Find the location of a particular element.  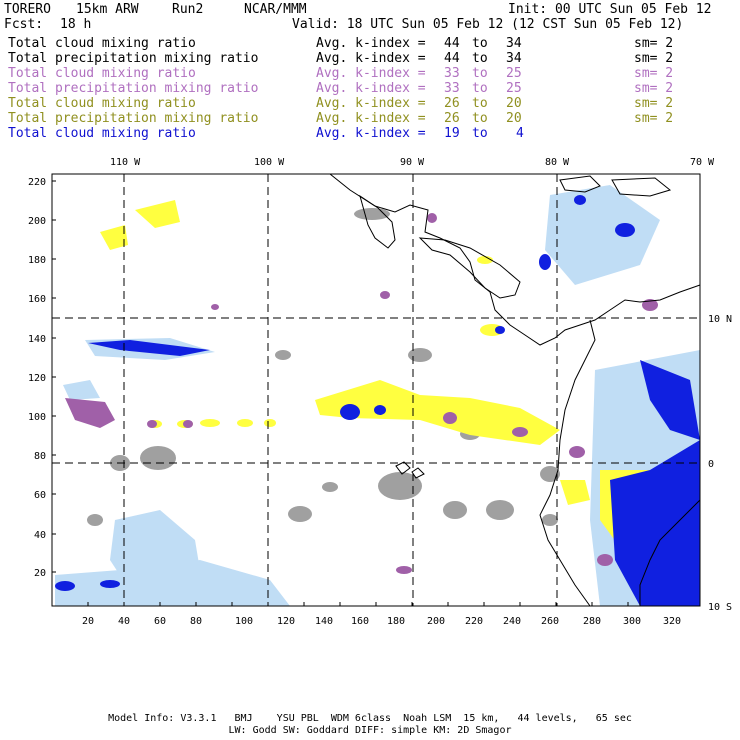

x-tick-label: 260 is located at coordinates (550, 621).